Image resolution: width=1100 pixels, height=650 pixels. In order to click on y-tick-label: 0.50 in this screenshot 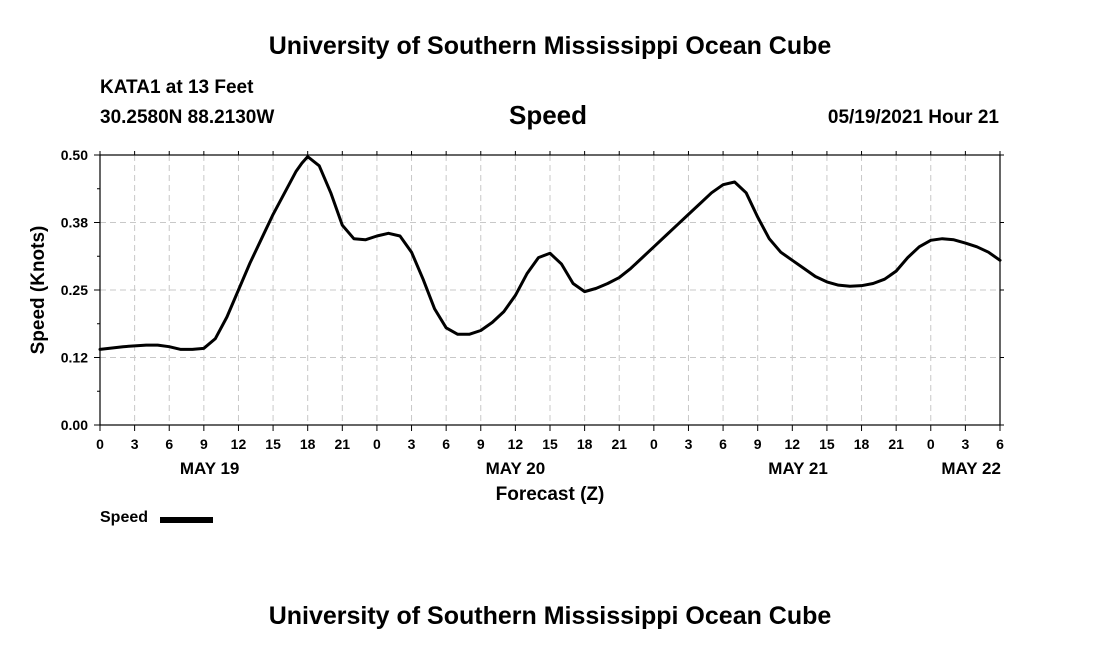, I will do `click(74, 155)`.